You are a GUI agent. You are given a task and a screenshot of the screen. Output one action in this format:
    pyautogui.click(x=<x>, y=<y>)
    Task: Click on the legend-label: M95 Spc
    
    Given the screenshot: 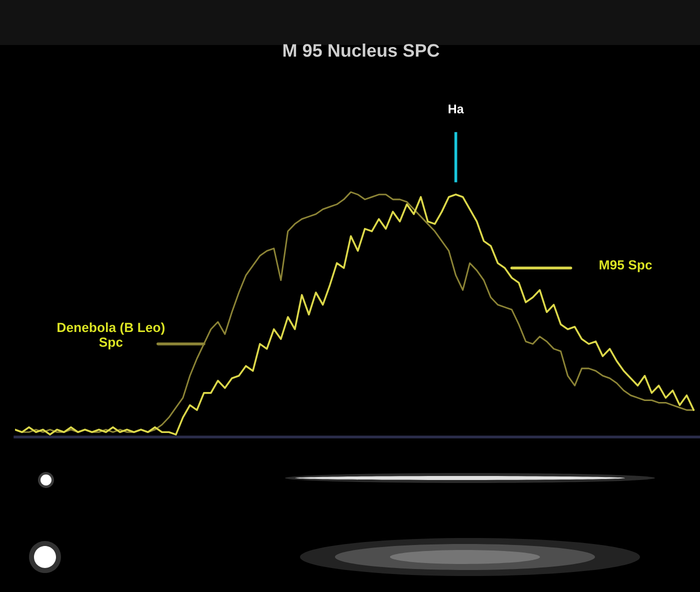 What is the action you would take?
    pyautogui.click(x=626, y=266)
    